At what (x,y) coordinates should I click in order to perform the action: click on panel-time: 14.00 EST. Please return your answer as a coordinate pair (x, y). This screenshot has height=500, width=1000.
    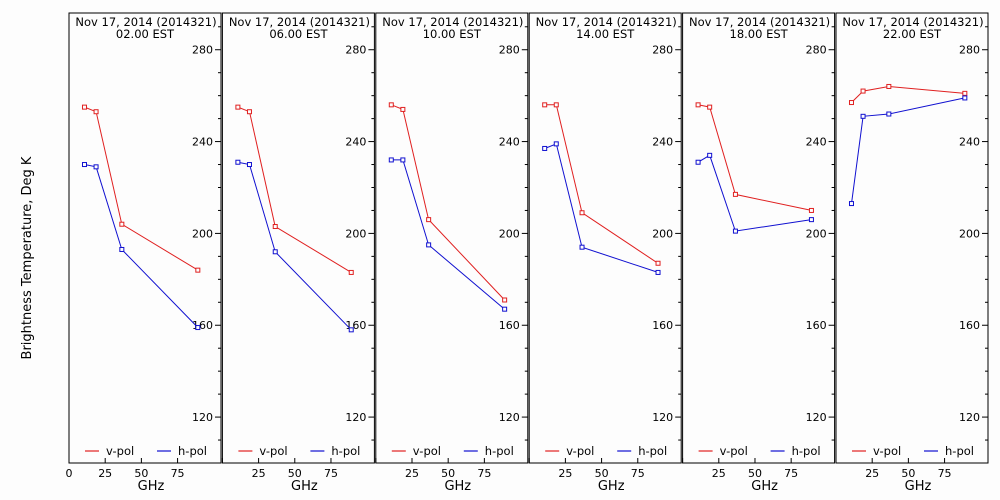
    Looking at the image, I should click on (605, 34).